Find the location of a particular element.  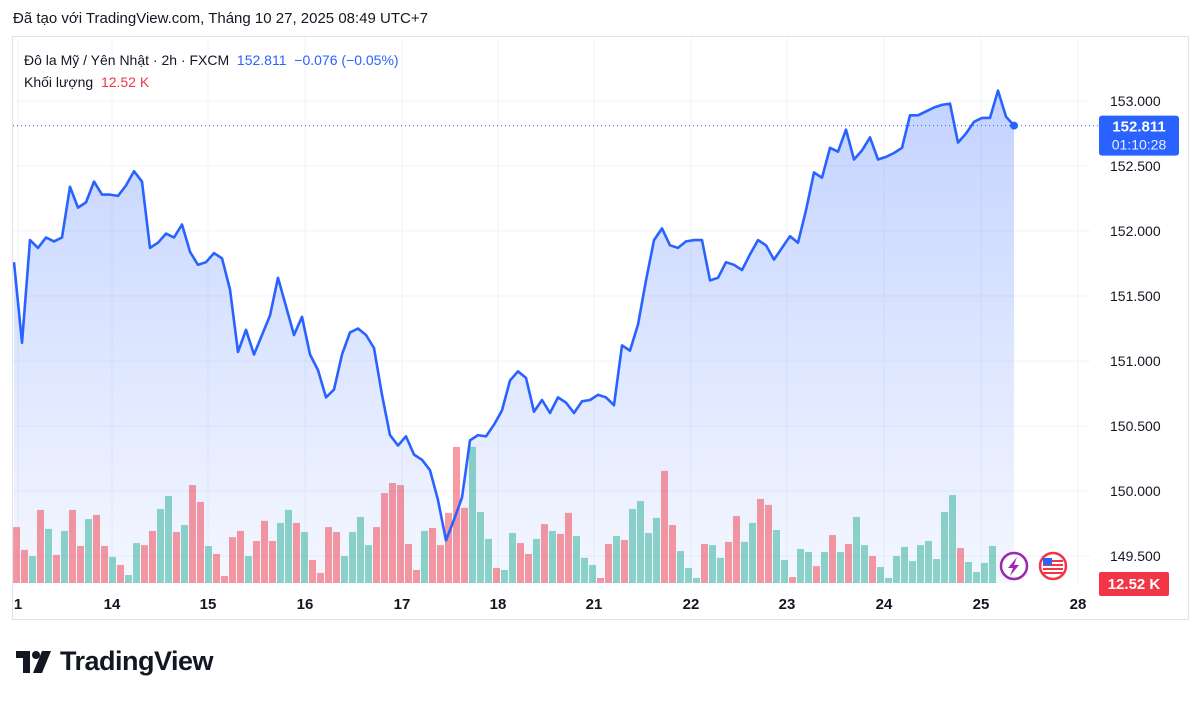

icon-bolt is located at coordinates (1013, 566).